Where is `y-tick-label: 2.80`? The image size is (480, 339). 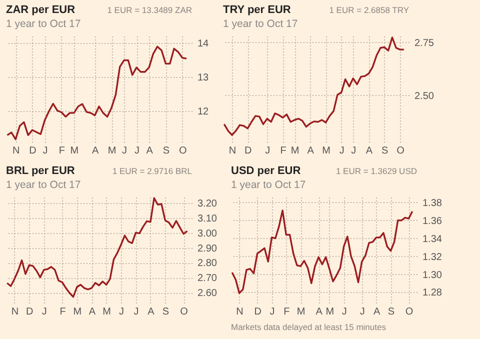
y-tick-label: 2.80 is located at coordinates (208, 264).